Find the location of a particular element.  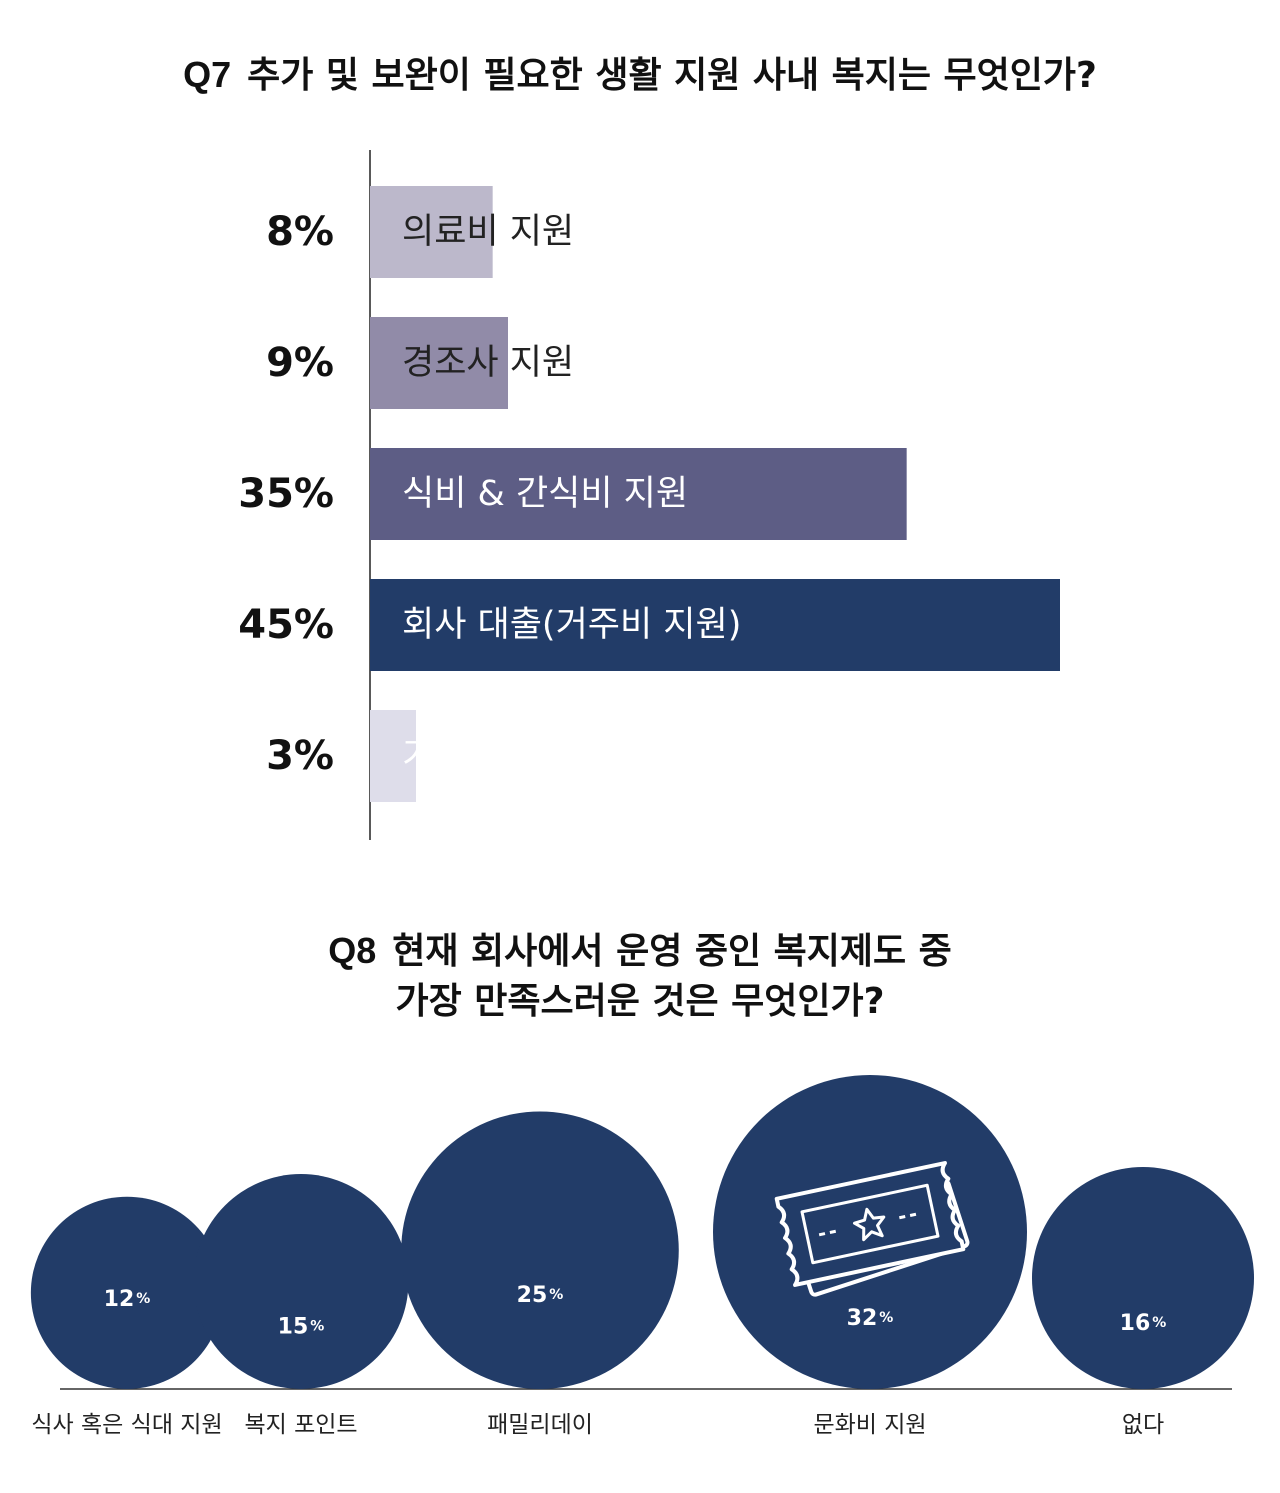

q8-category-label: 없다 is located at coordinates (1143, 1425).